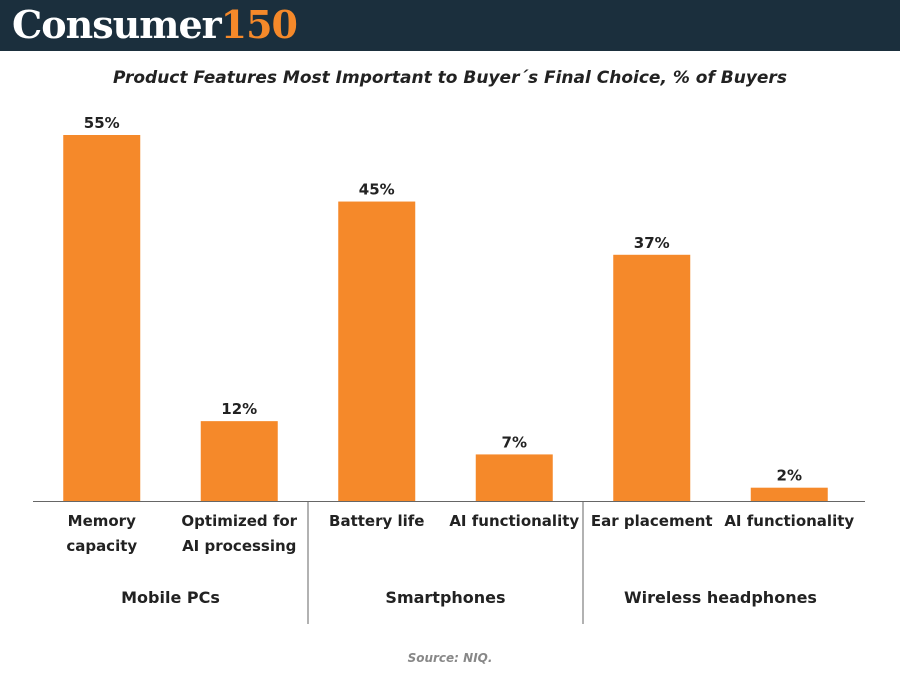  Describe the element at coordinates (789, 476) in the screenshot. I see `data-label: 2%` at that location.